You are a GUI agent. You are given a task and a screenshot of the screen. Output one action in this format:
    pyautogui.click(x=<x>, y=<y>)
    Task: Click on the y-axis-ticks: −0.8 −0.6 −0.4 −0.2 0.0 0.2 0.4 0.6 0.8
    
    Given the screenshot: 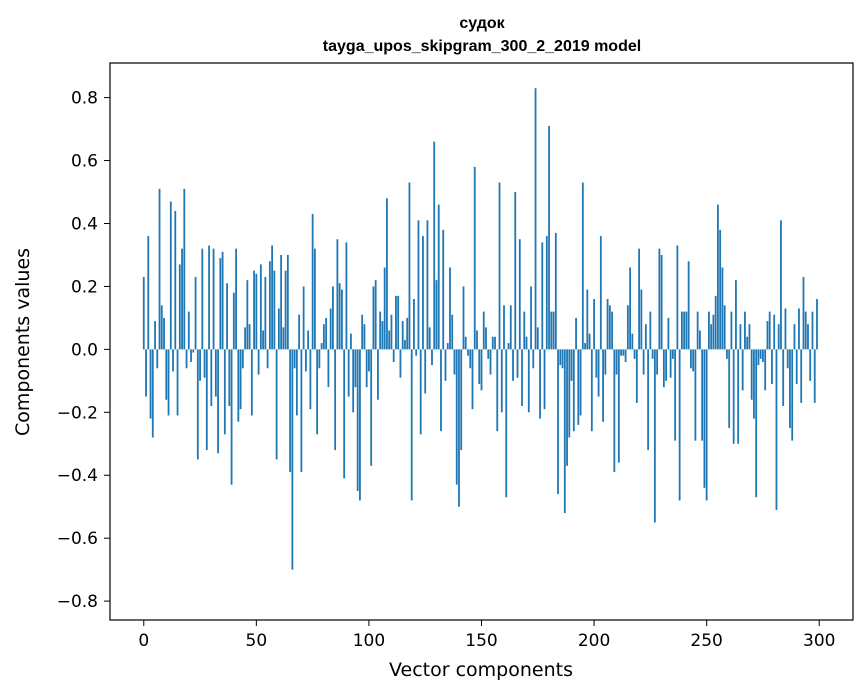 What is the action you would take?
    pyautogui.click(x=83, y=350)
    